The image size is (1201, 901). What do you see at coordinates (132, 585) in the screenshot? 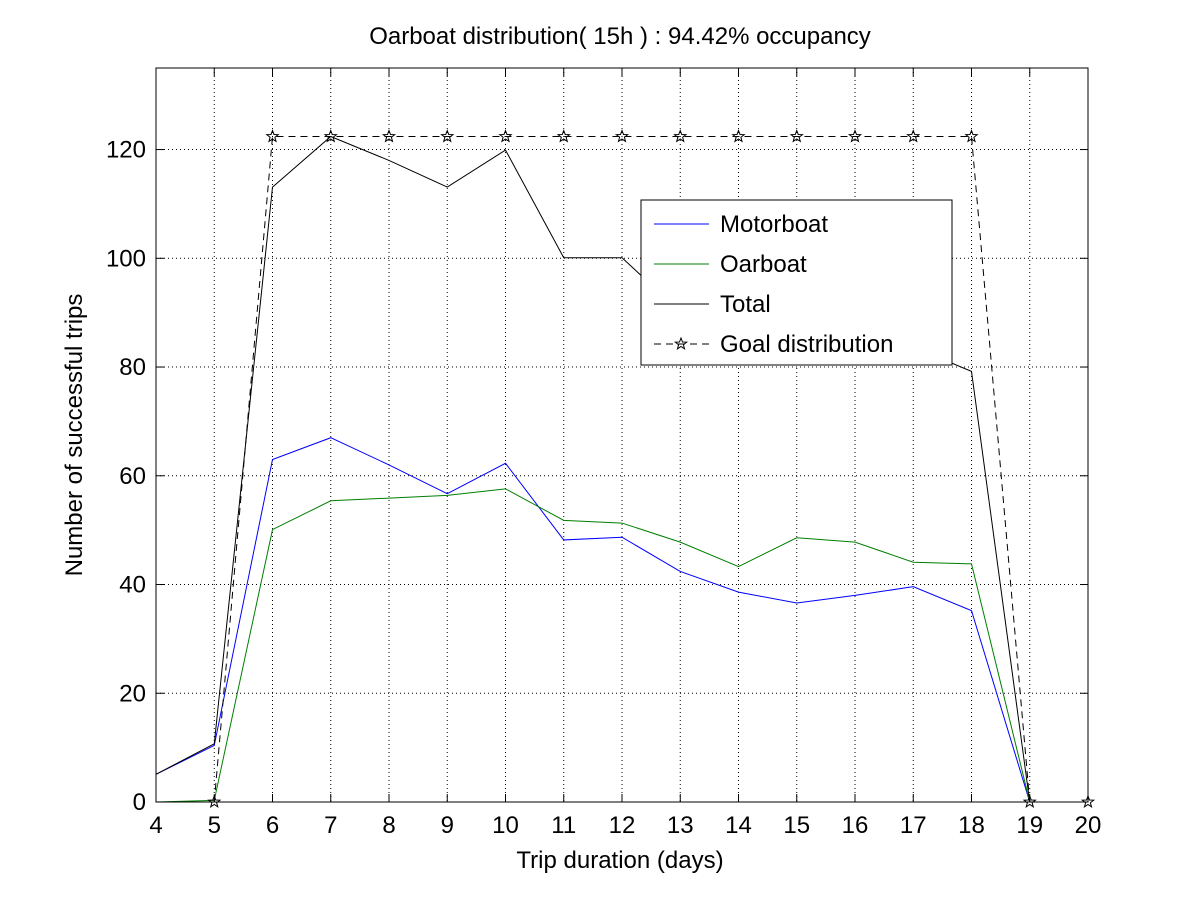
I see `y-tick-label: 40` at bounding box center [132, 585].